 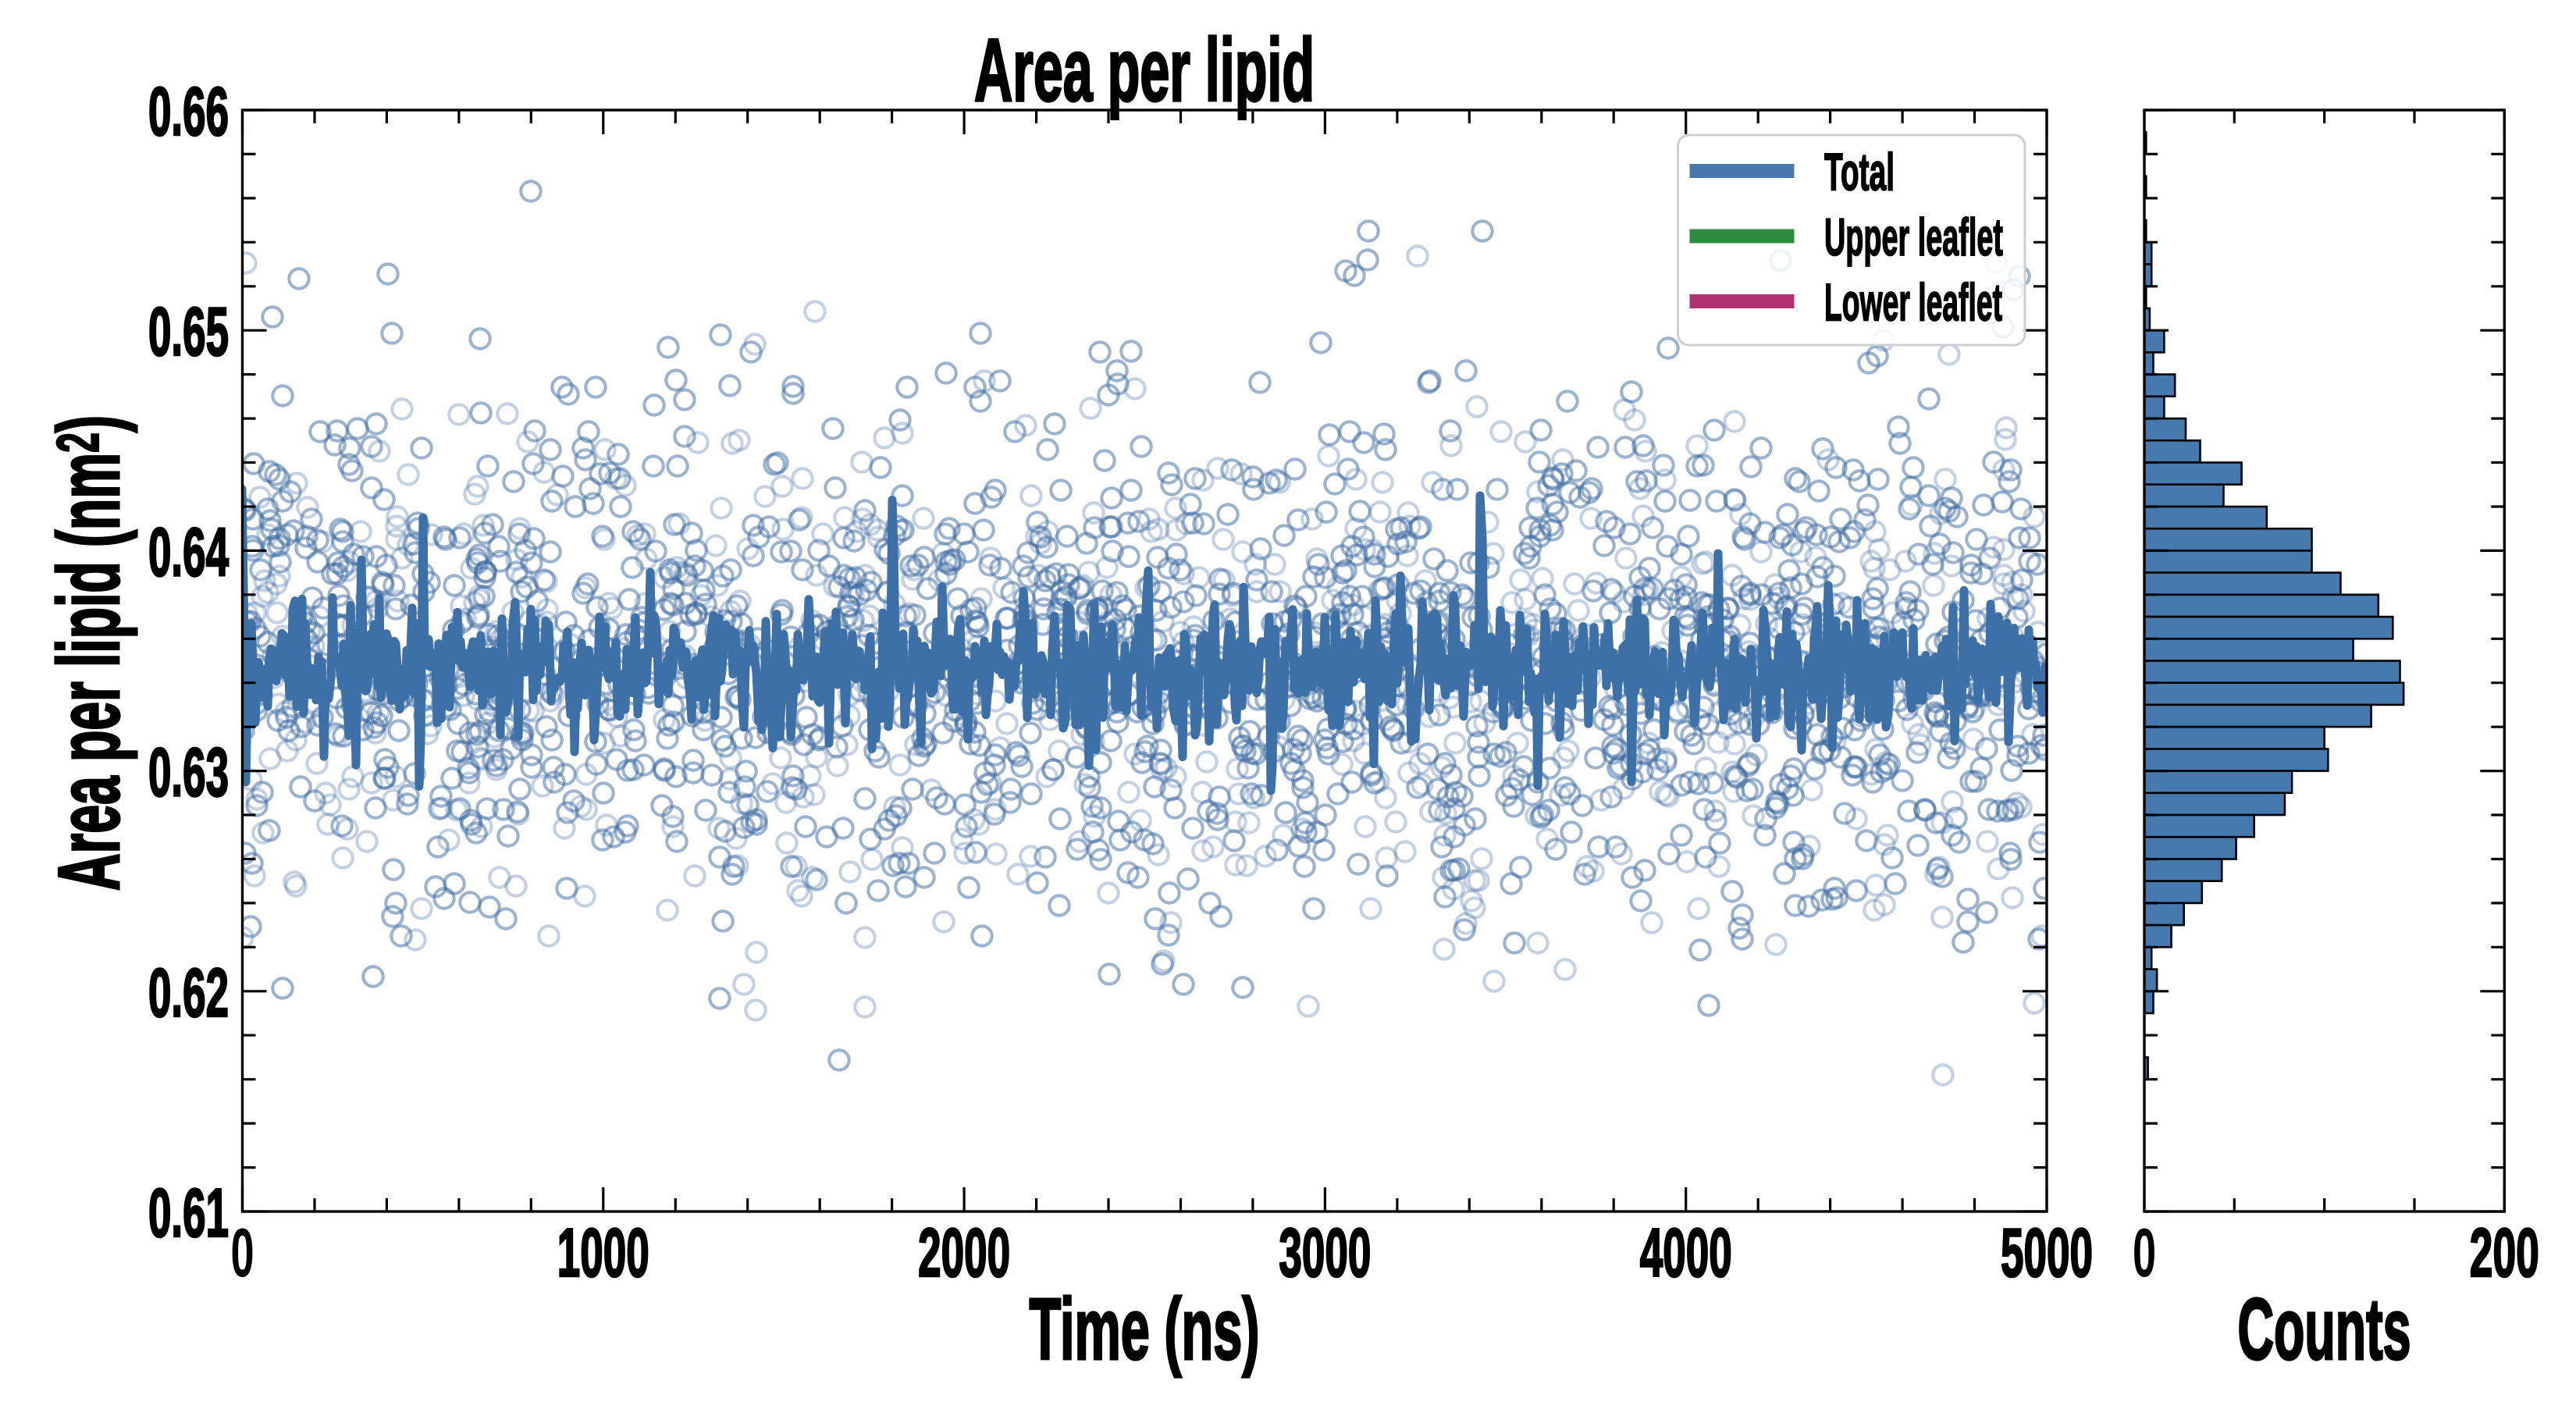 I want to click on svg-text: 1000, so click(x=603, y=1252).